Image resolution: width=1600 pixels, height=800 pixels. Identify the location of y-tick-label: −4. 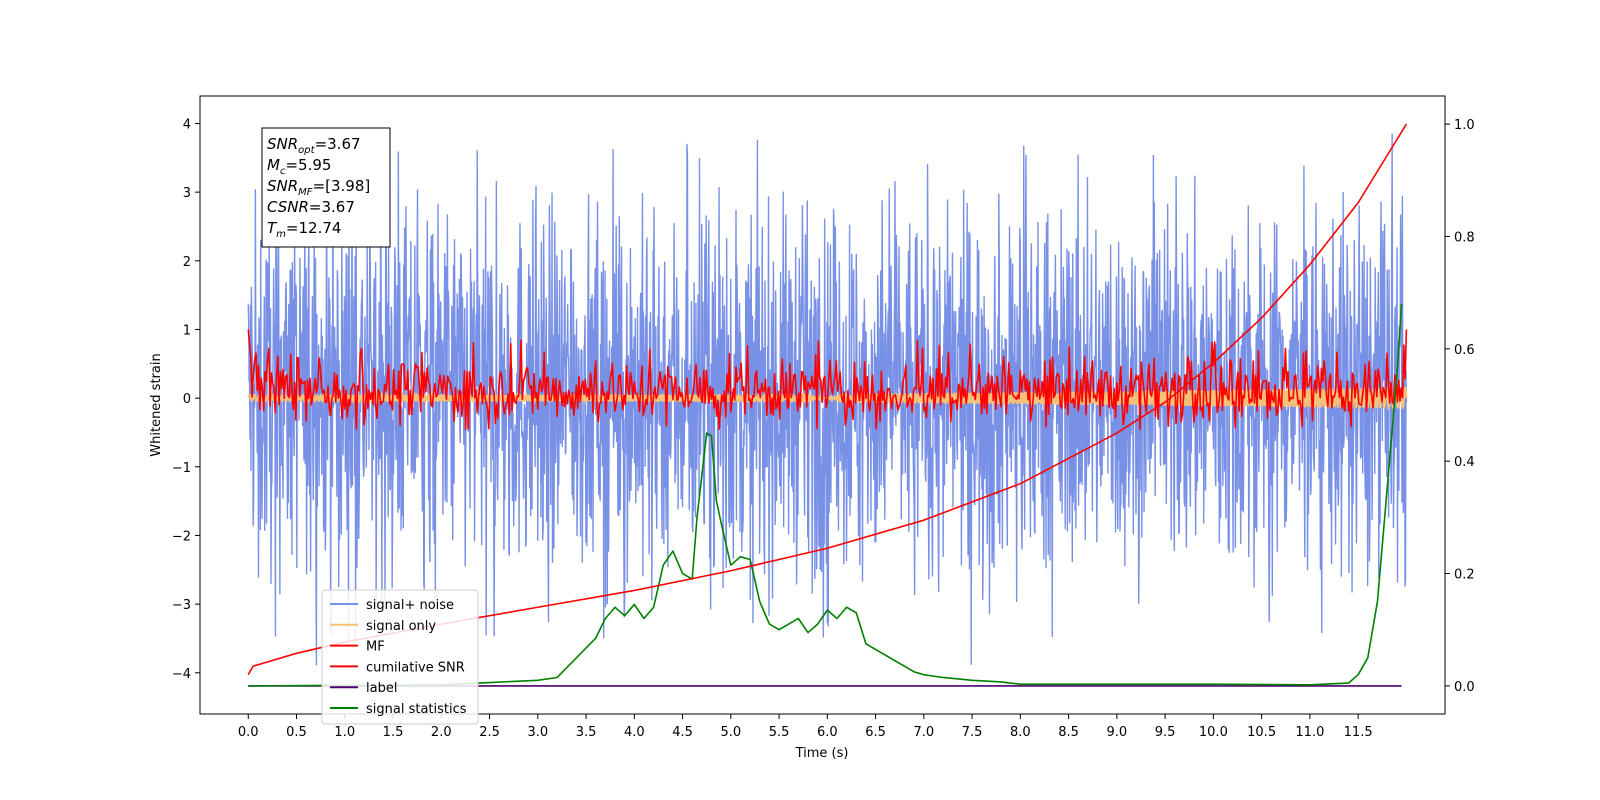
(181, 674).